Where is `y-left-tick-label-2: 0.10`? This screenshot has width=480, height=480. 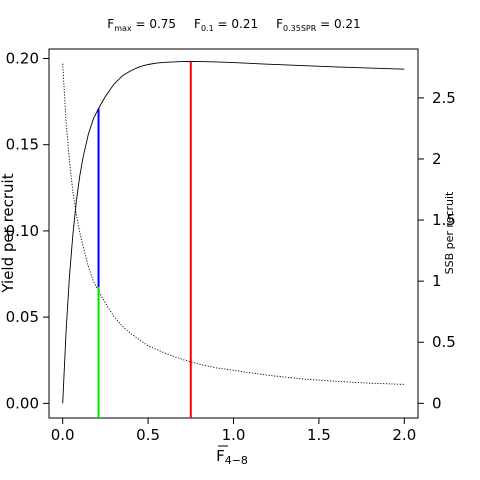
y-left-tick-label-2: 0.10 is located at coordinates (22, 231).